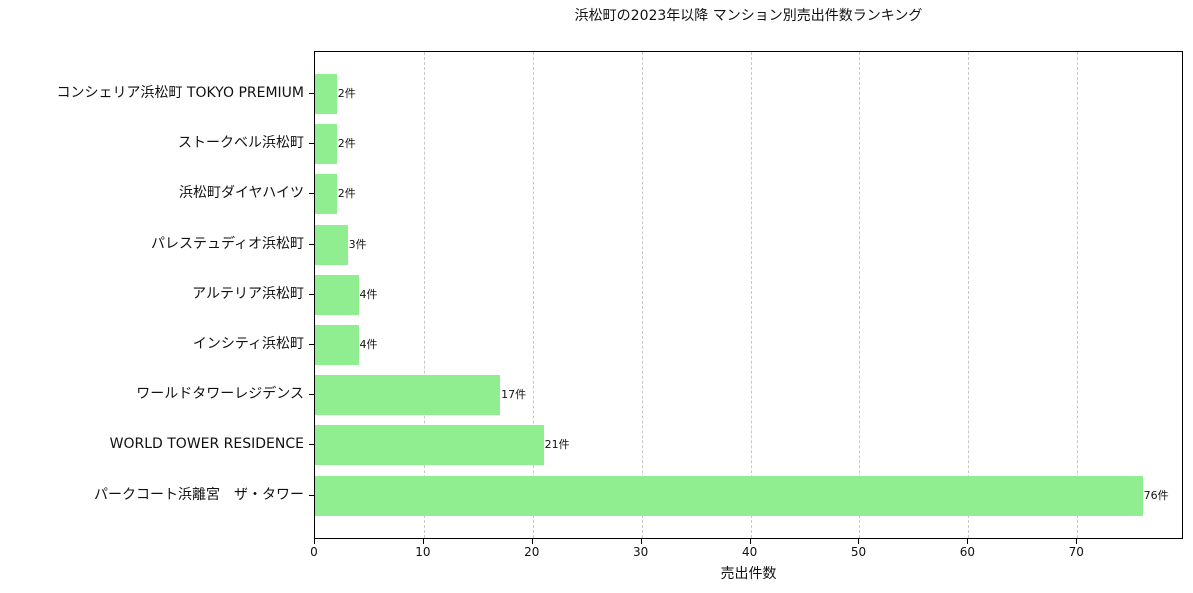 This screenshot has height=593, width=1193. What do you see at coordinates (514, 395) in the screenshot?
I see `bar-value-label: 17件` at bounding box center [514, 395].